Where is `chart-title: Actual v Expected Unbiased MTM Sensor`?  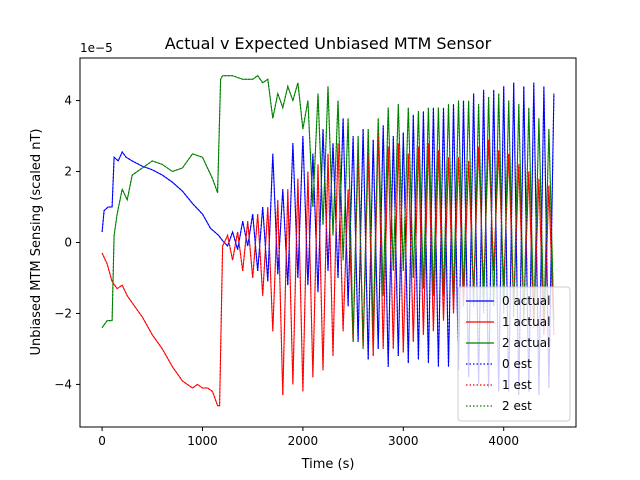 chart-title: Actual v Expected Unbiased MTM Sensor is located at coordinates (328, 43).